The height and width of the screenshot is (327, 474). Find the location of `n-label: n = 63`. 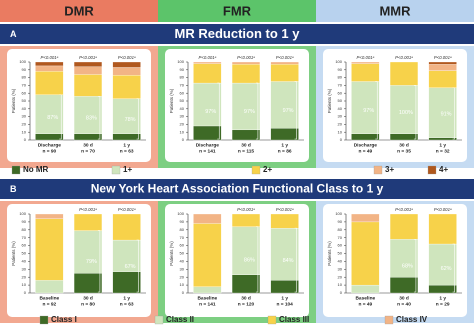

n-label: n = 63 is located at coordinates (127, 151).